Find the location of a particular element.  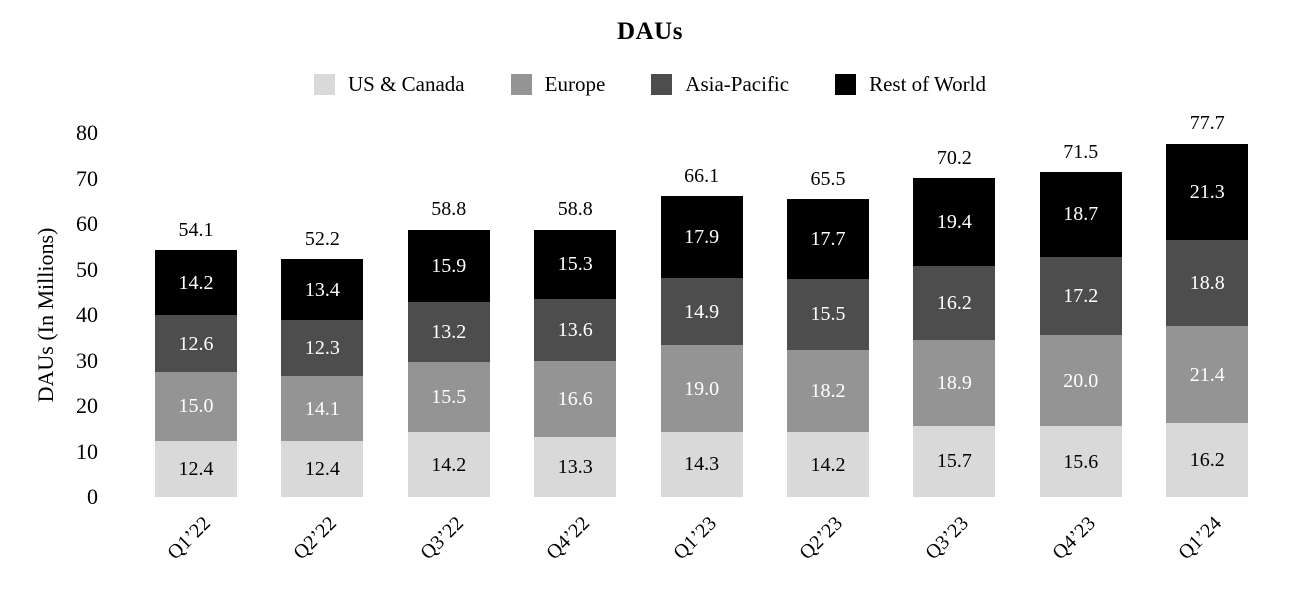

legend-label: Europe is located at coordinates (575, 84).